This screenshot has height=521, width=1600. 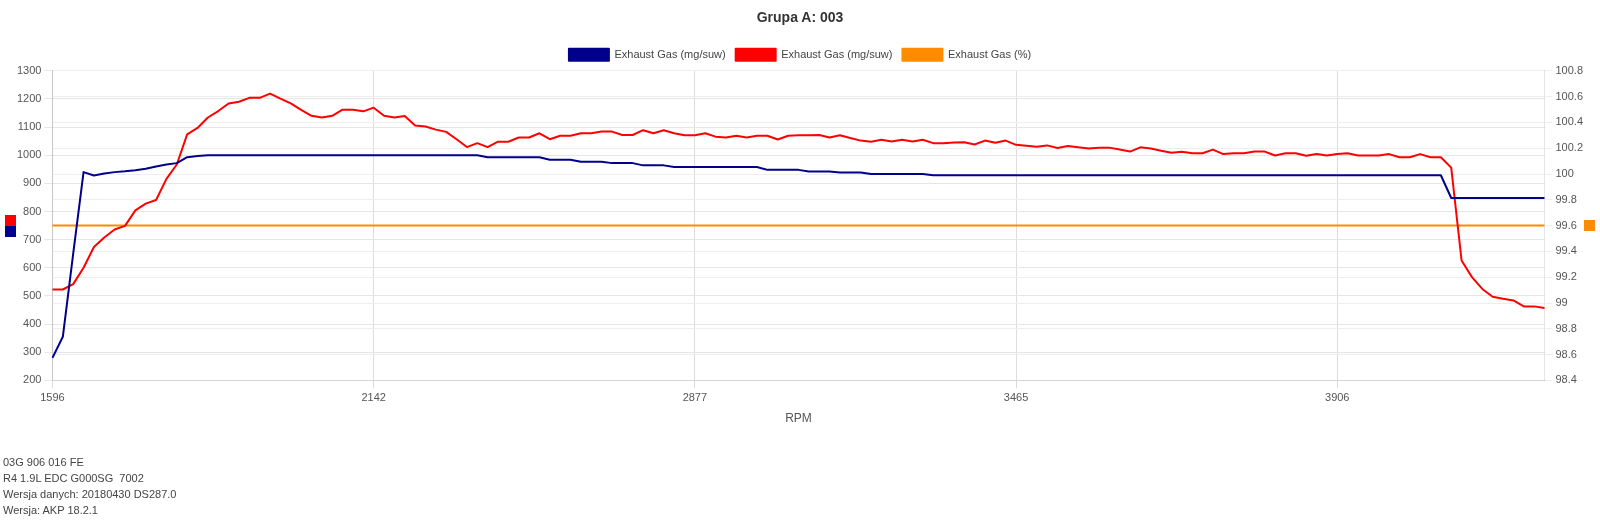 What do you see at coordinates (1569, 95) in the screenshot?
I see `y2-tick-label: 100.6` at bounding box center [1569, 95].